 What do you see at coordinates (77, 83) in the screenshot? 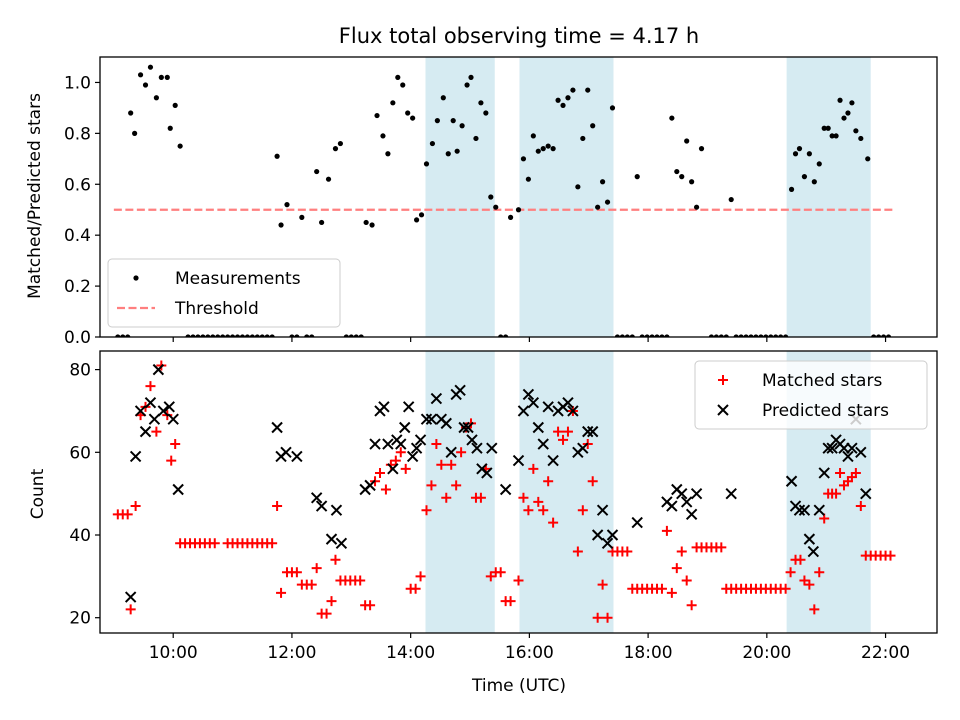
I see `y-tick-label: 1.0` at bounding box center [77, 83].